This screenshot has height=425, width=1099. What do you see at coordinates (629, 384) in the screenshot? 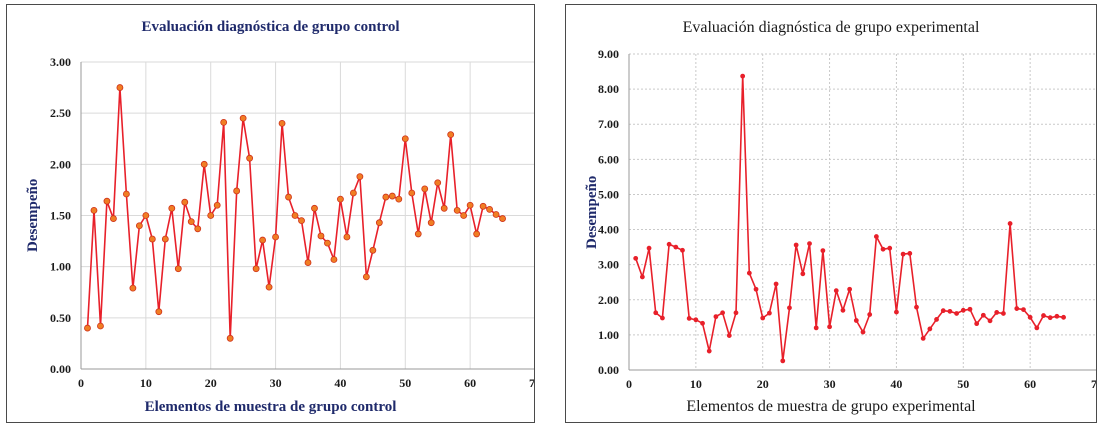
I see `experimental-xtick-label: 0` at bounding box center [629, 384].